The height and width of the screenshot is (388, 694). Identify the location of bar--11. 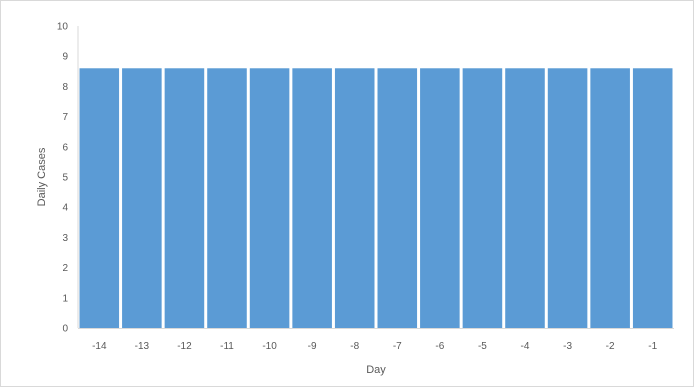
(227, 198).